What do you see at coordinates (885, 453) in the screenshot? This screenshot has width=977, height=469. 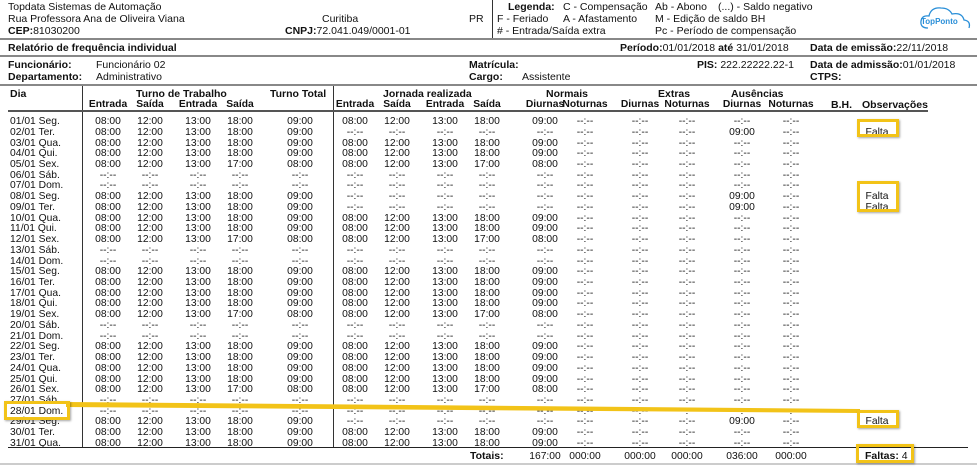 I see `highlight-box-faltas-total` at bounding box center [885, 453].